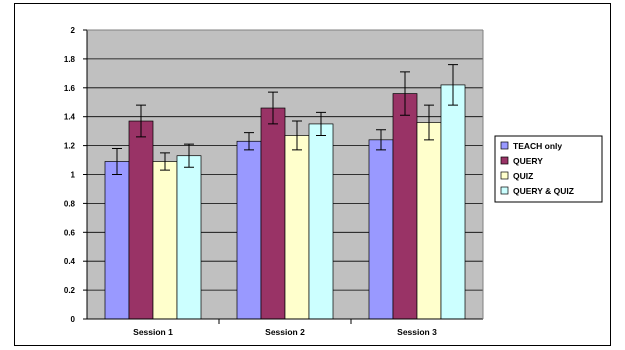  I want to click on x-category-label: Session 1, so click(153, 332).